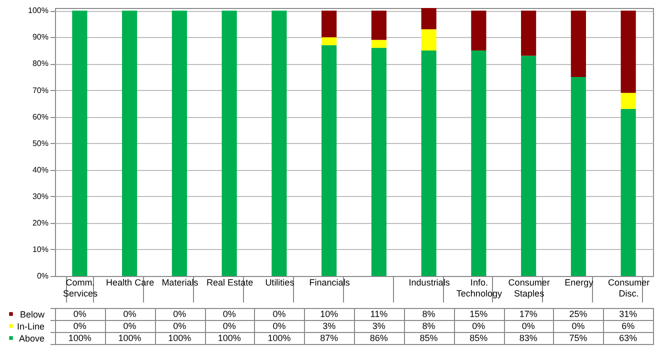 This screenshot has height=346, width=672. What do you see at coordinates (40, 90) in the screenshot?
I see `y-tick-label: 70%` at bounding box center [40, 90].